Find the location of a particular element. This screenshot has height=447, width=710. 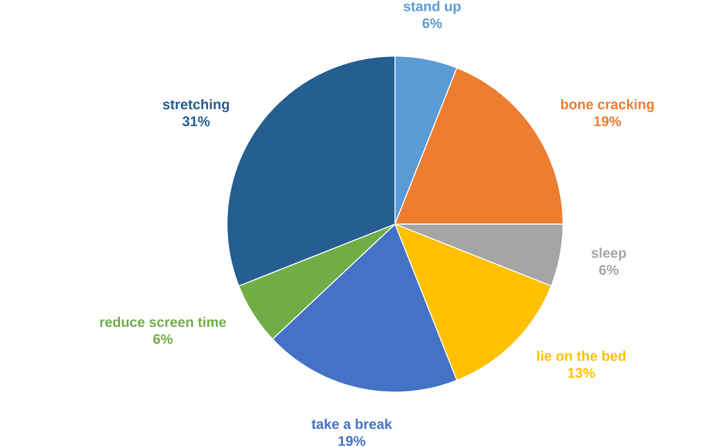

slice-label: take a break is located at coordinates (352, 424).